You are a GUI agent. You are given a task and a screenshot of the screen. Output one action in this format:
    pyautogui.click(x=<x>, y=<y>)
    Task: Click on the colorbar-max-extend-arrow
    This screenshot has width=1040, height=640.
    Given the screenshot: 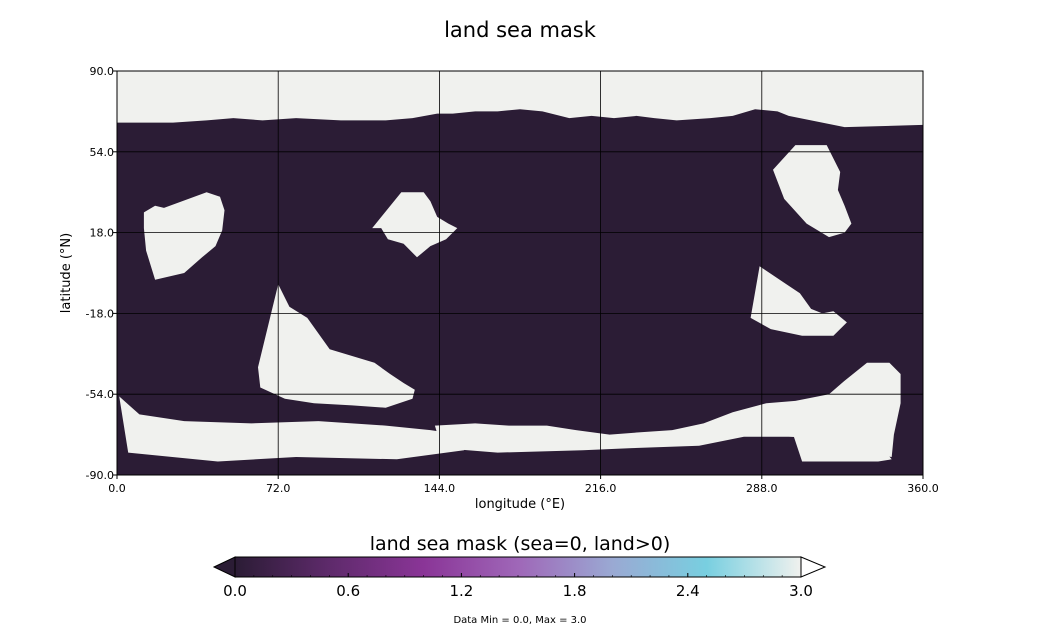 What is the action you would take?
    pyautogui.click(x=813, y=567)
    